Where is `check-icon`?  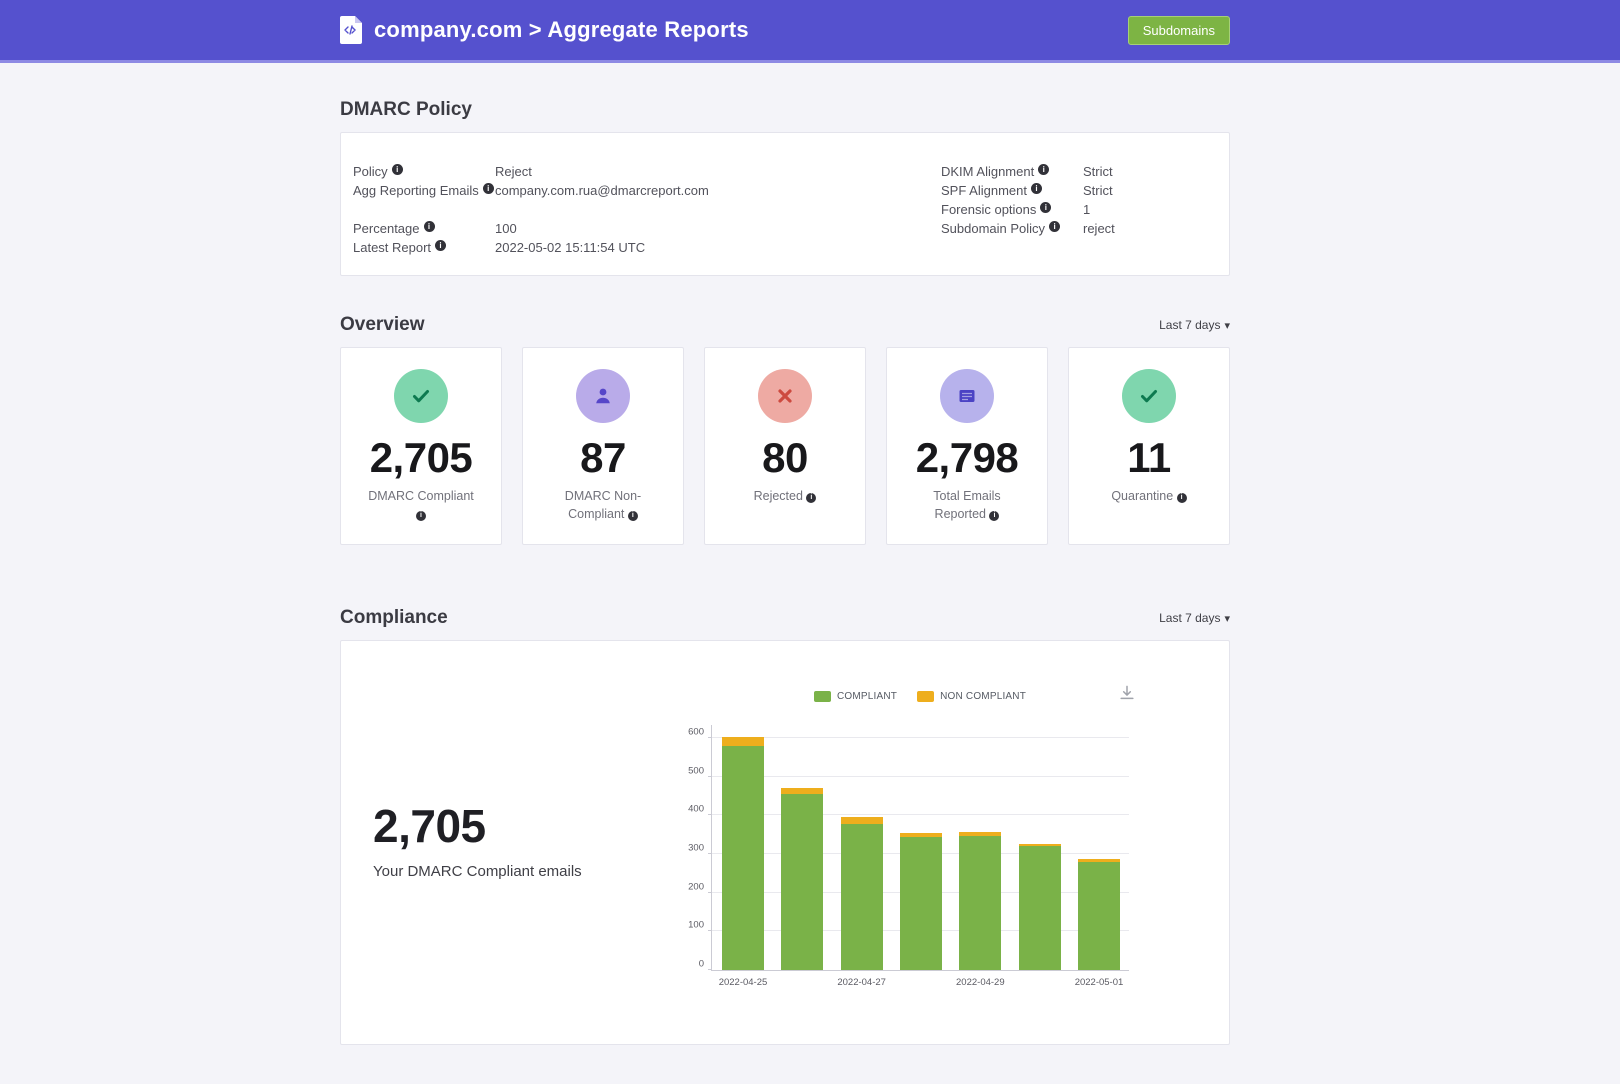 check-icon is located at coordinates (421, 396).